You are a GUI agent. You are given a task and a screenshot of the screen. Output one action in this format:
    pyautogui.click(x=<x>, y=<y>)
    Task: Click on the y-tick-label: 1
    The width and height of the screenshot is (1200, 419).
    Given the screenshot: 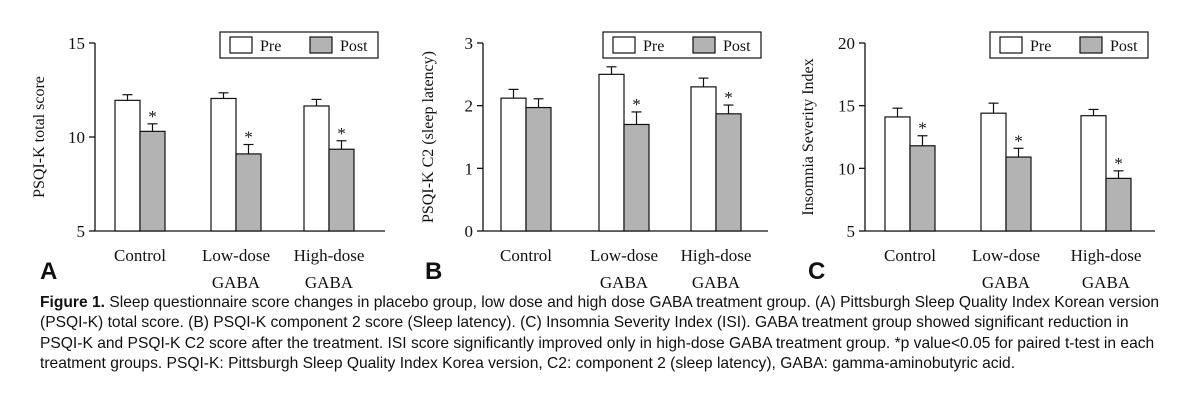 What is the action you would take?
    pyautogui.click(x=469, y=168)
    